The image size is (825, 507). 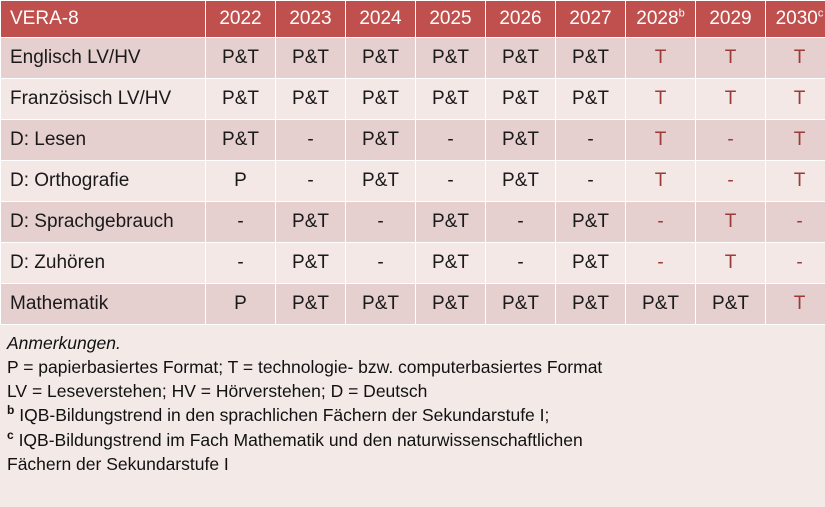 I want to click on cell-lesen-2029: -, so click(x=730, y=140).